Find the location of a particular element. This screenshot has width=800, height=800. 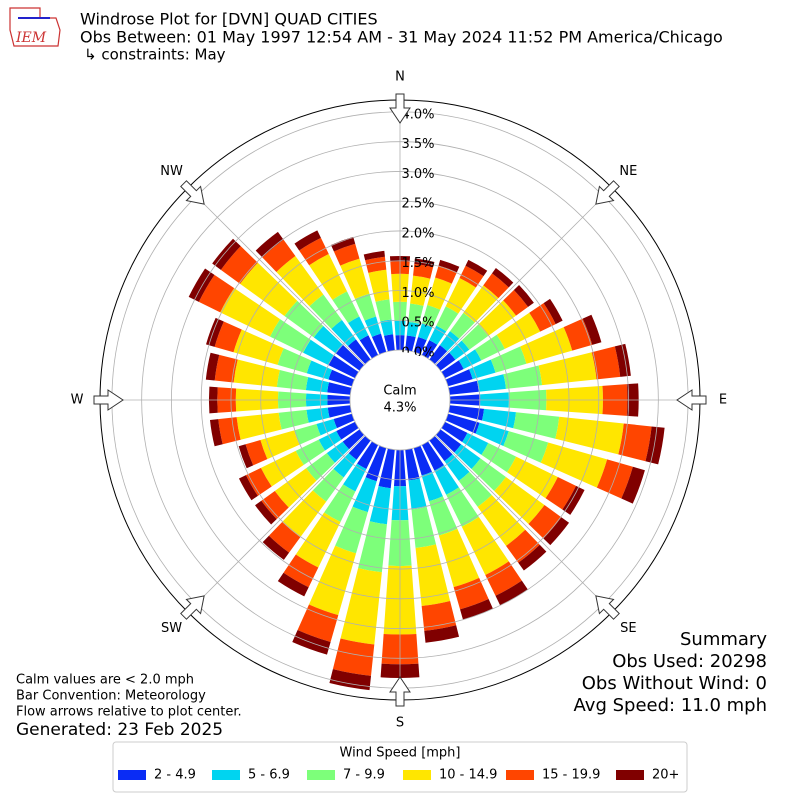

x-tick-label: E is located at coordinates (723, 400).